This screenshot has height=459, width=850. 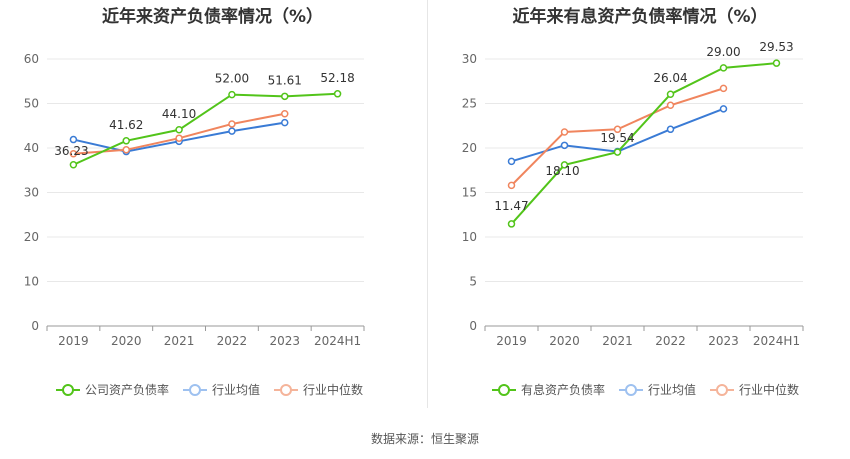 I want to click on data-label: 36.23, so click(x=71, y=151).